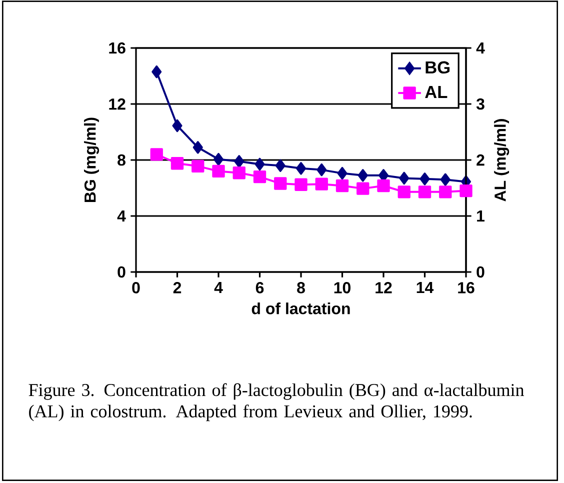 This screenshot has width=564, height=483. What do you see at coordinates (342, 288) in the screenshot?
I see `x-tick-label: 10` at bounding box center [342, 288].